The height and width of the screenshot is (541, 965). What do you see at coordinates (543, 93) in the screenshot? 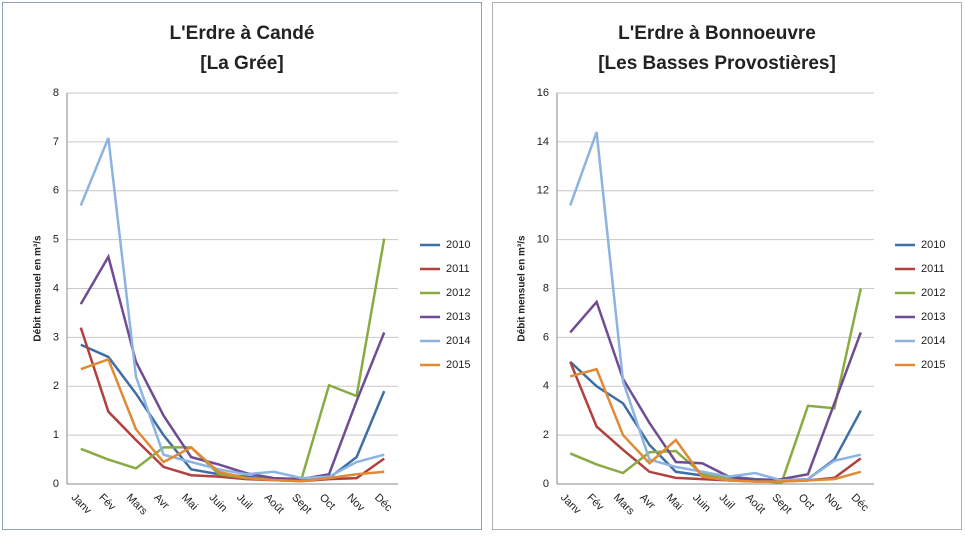
I see `y-tick-label: 16` at bounding box center [543, 93].